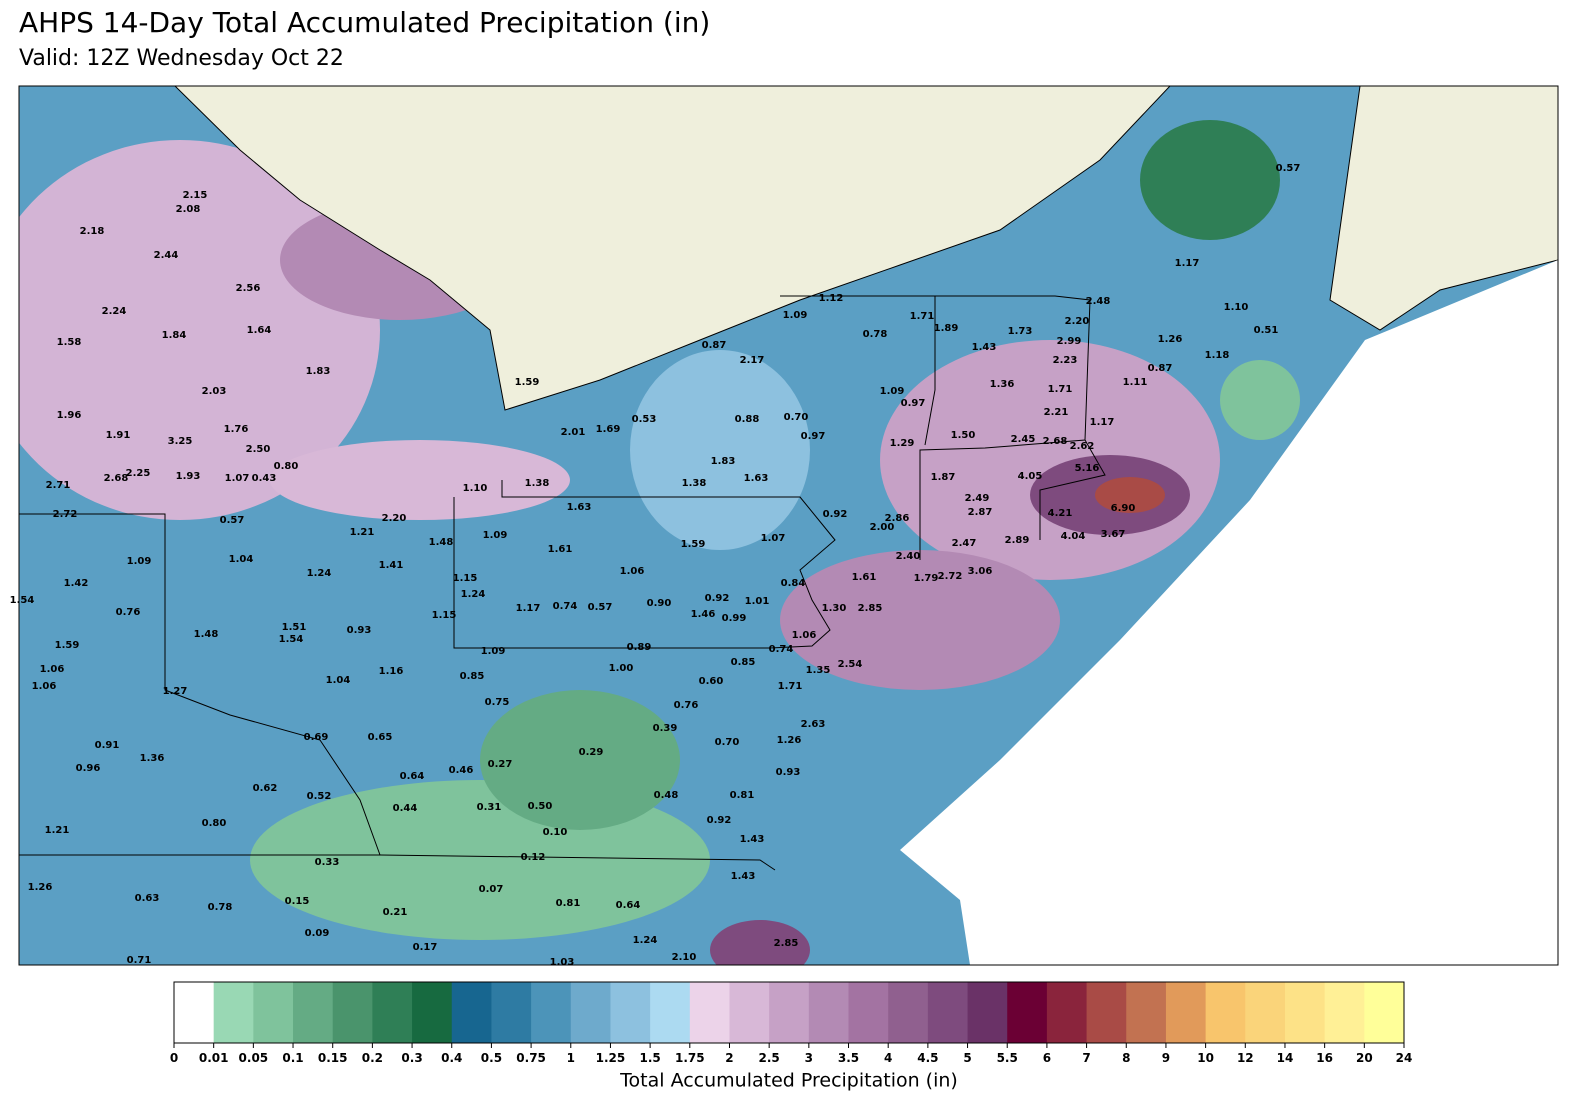  What do you see at coordinates (723, 461) in the screenshot?
I see `station-value: 1.83` at bounding box center [723, 461].